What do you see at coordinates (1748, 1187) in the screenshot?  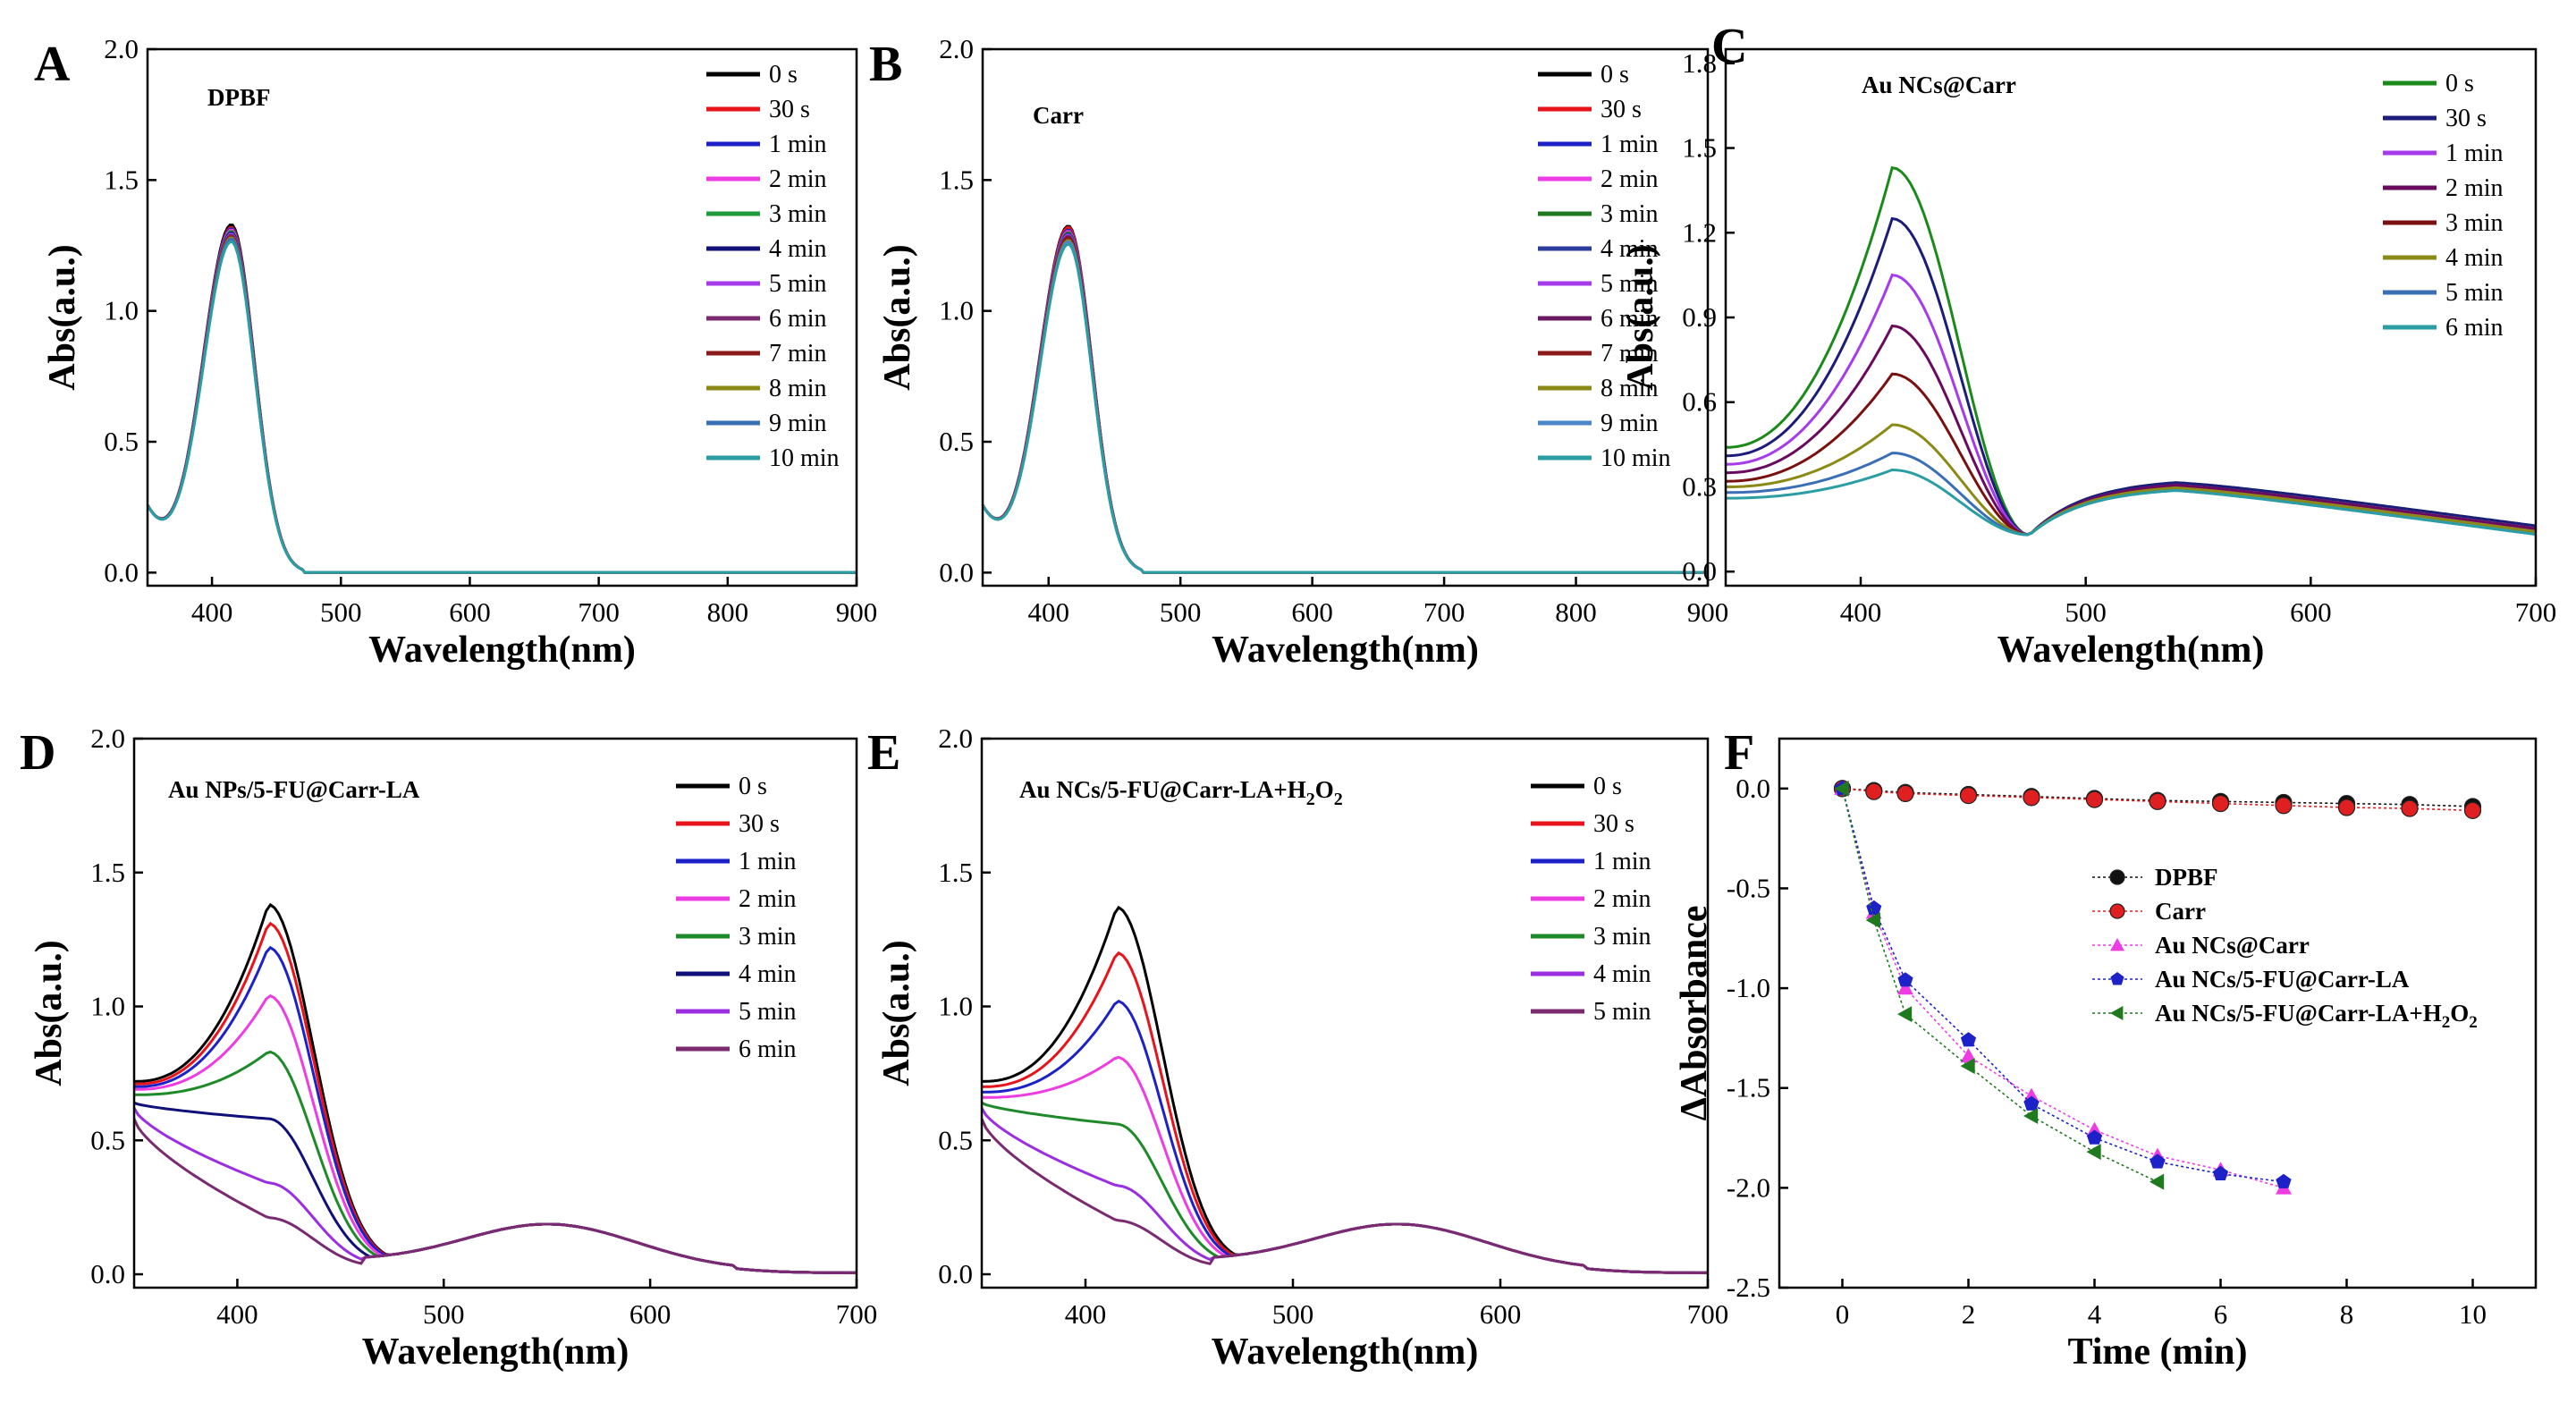 I see `y-tick-label: -2.0` at bounding box center [1748, 1187].